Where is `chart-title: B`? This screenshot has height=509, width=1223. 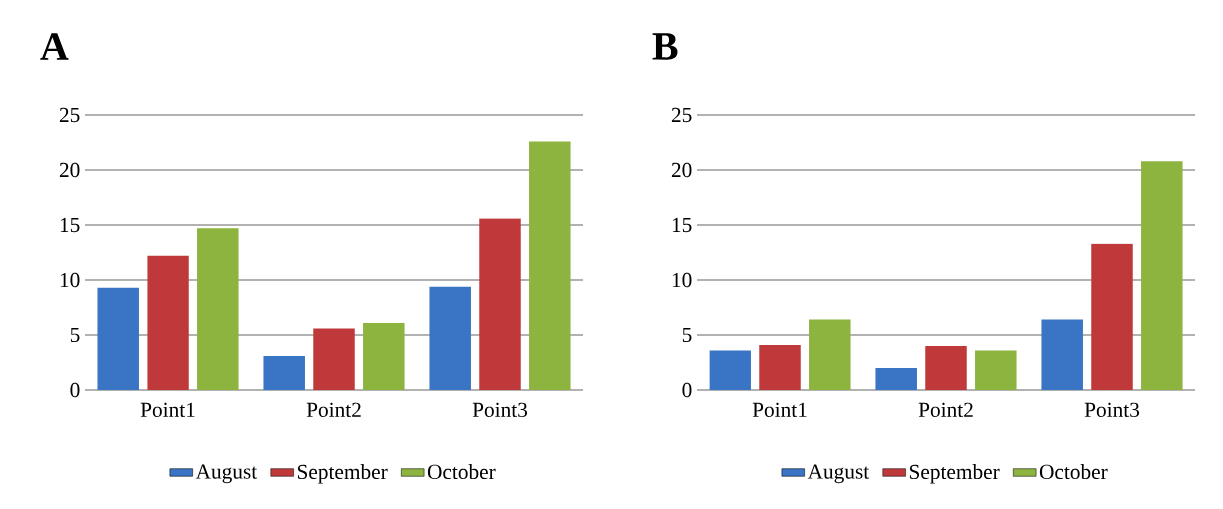
chart-title: B is located at coordinates (665, 46).